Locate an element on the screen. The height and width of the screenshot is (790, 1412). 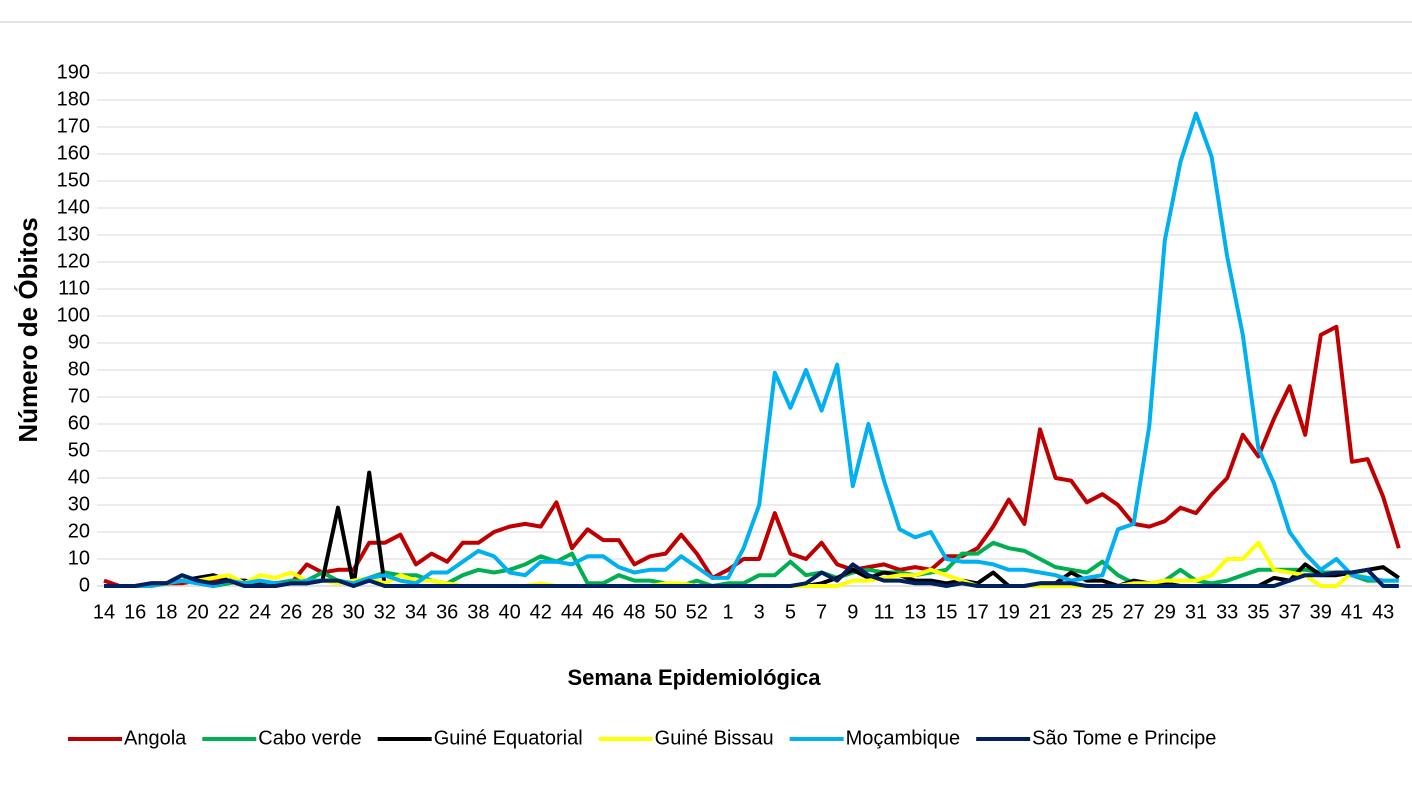
y-tick-label: 140 is located at coordinates (73, 207).